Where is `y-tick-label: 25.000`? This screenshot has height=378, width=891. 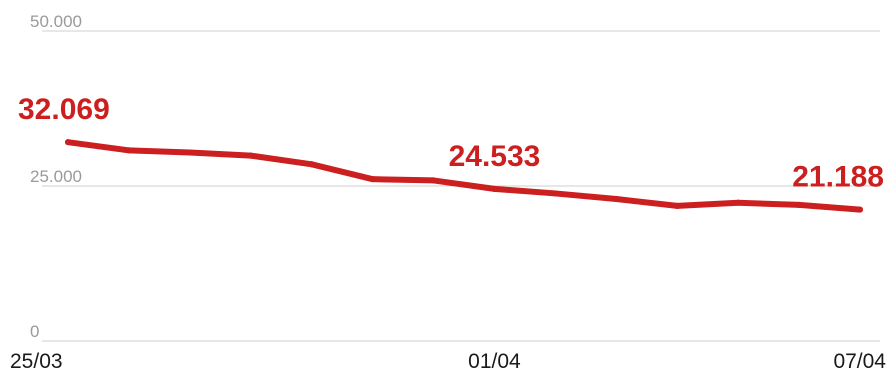
y-tick-label: 25.000 is located at coordinates (56, 176).